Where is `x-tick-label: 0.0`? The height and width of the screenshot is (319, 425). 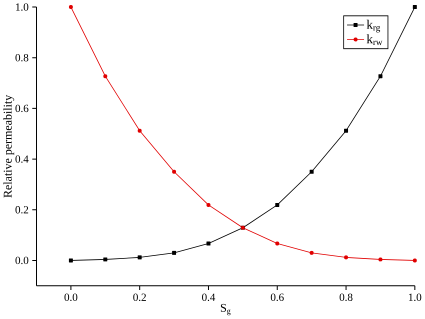 x-tick-label: 0.0 is located at coordinates (71, 298).